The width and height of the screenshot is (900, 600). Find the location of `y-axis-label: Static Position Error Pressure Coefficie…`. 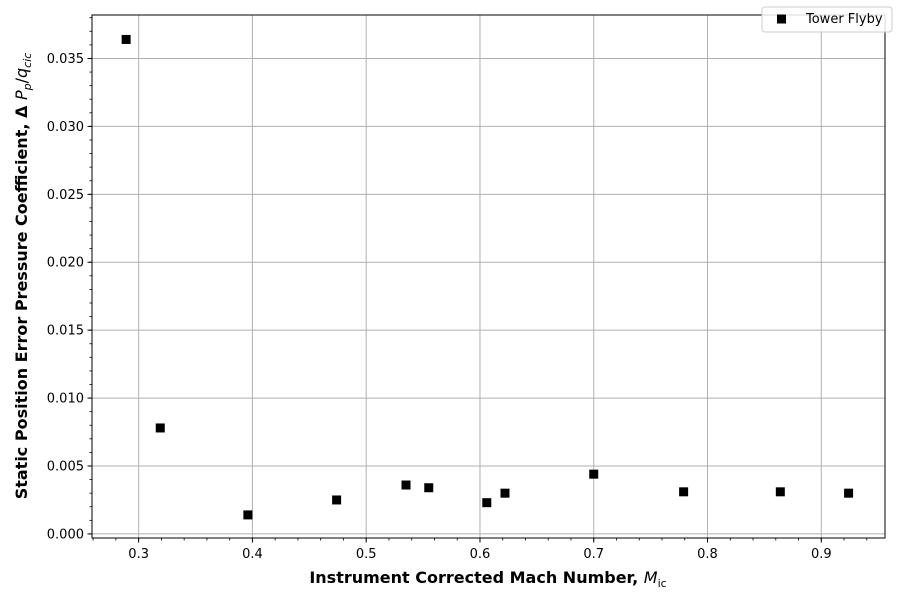

y-axis-label: Static Position Error Pressure Coefficie… is located at coordinates (23, 276).